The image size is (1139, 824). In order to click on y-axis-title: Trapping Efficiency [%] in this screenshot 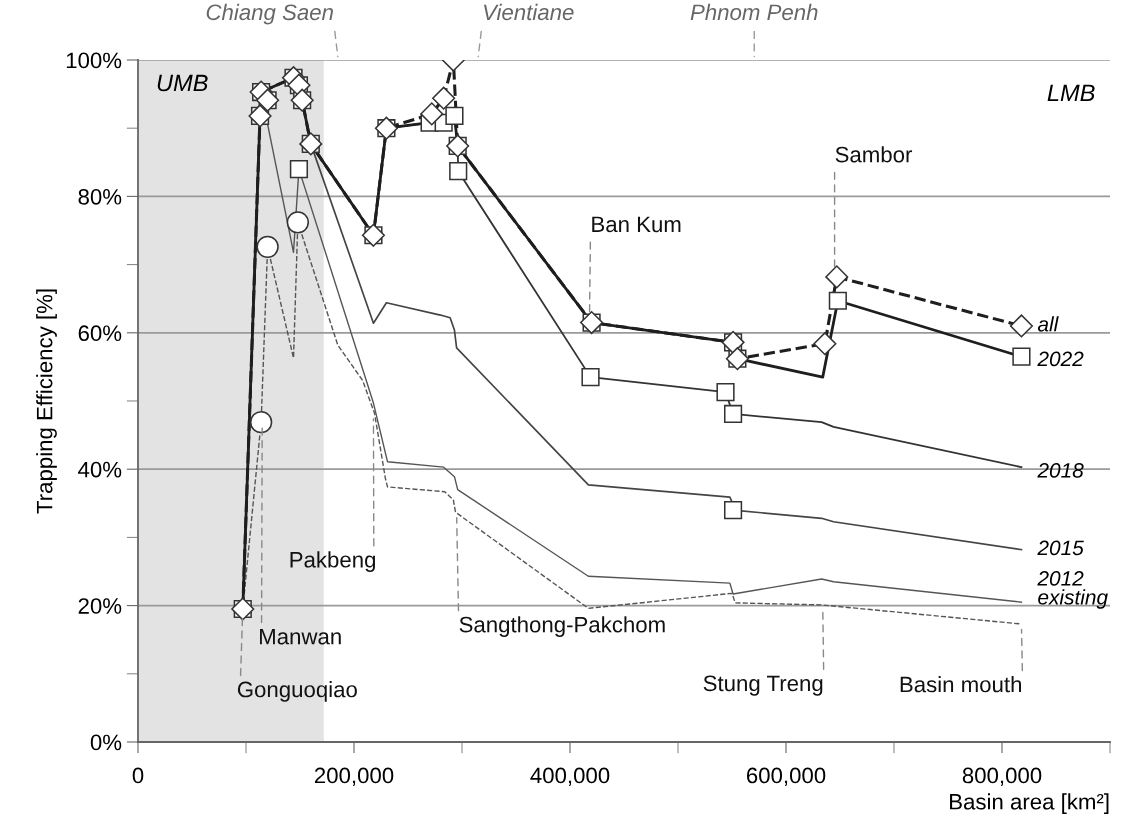, I will do `click(46, 401)`.